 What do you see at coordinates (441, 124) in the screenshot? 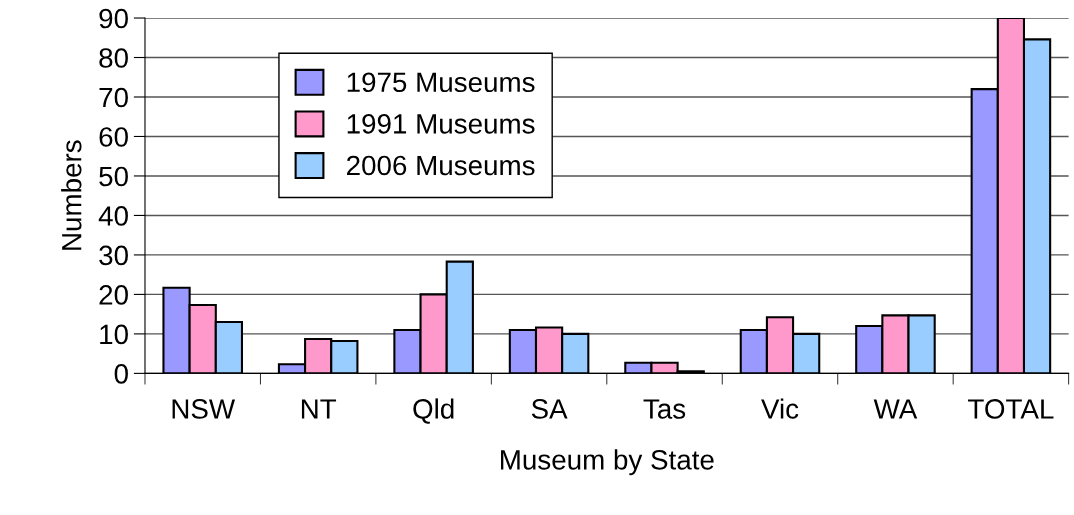
I see `legend-label: 1991 Museums` at bounding box center [441, 124].